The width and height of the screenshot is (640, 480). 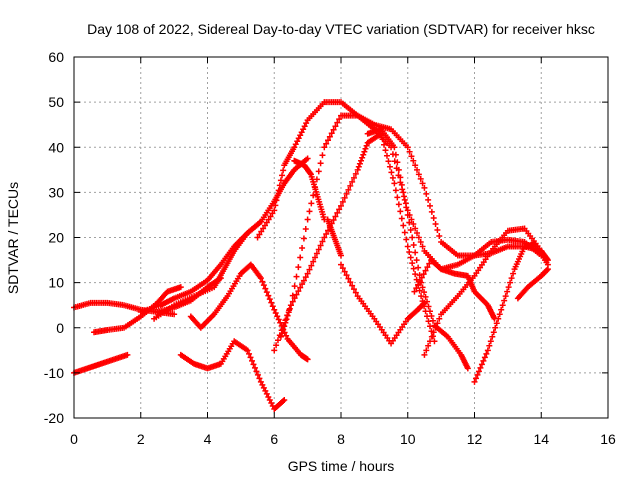 I want to click on series-s18, so click(x=511, y=313).